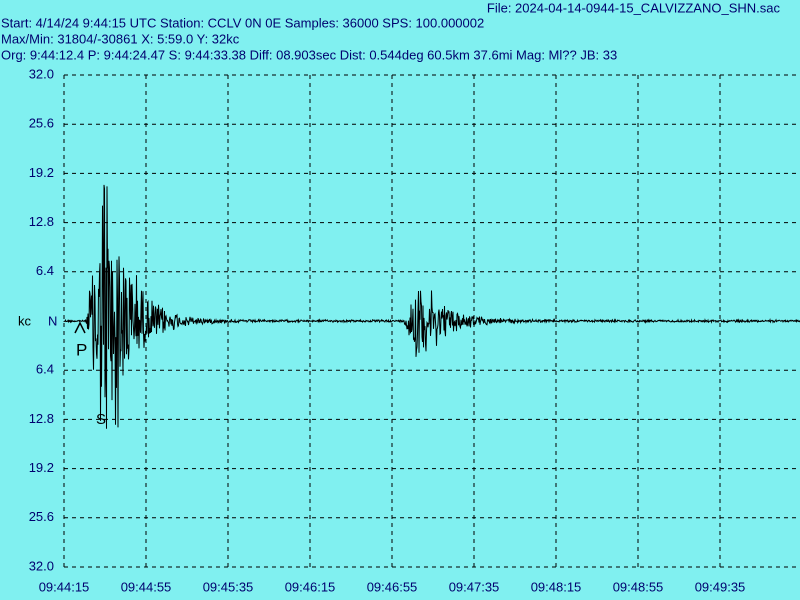 This screenshot has width=800, height=600. I want to click on p-arrow, so click(80, 327).